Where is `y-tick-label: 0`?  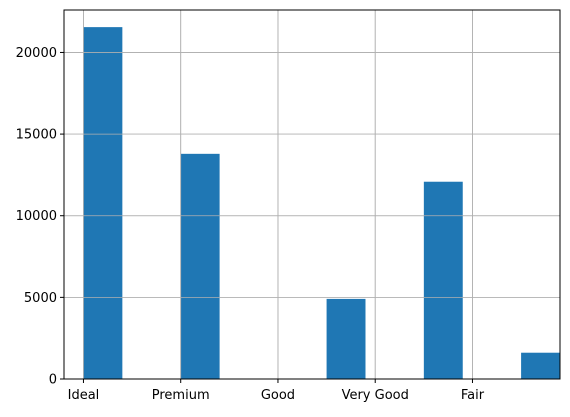
y-tick-label: 0 is located at coordinates (53, 380).